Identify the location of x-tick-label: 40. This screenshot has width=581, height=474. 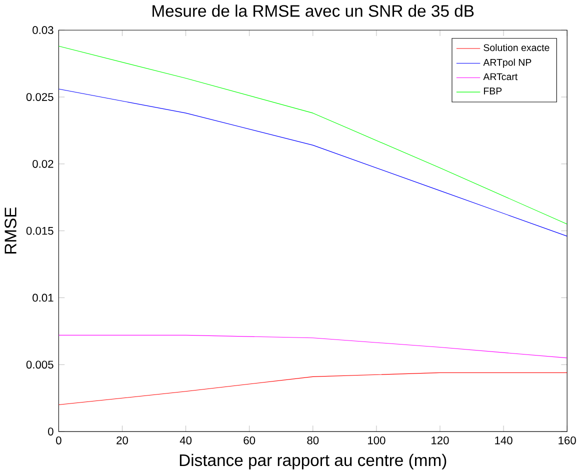
(186, 440).